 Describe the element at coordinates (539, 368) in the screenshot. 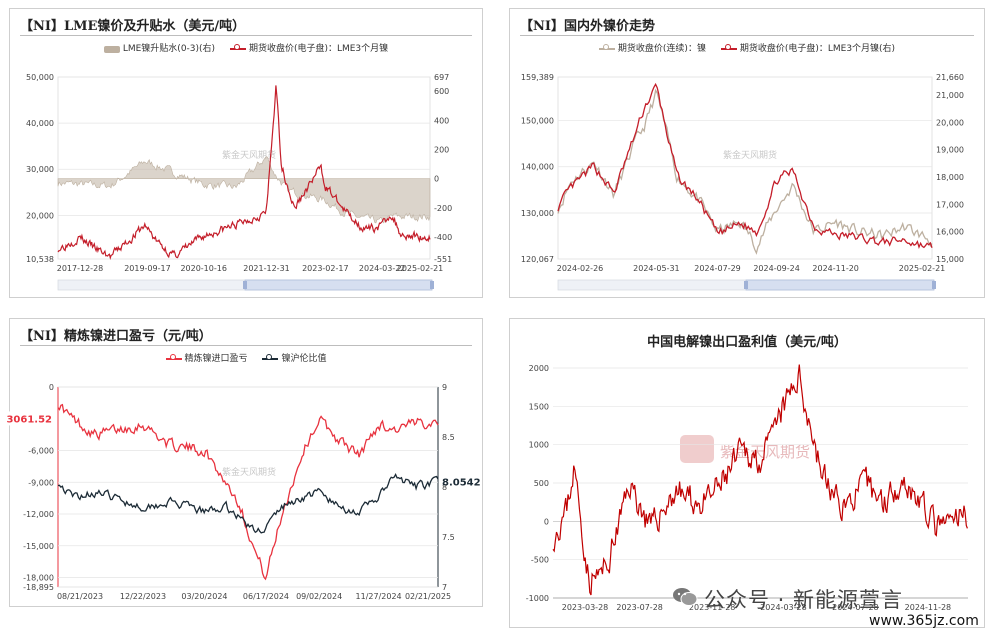

I see `left-axis-tick-label: 2000` at that location.